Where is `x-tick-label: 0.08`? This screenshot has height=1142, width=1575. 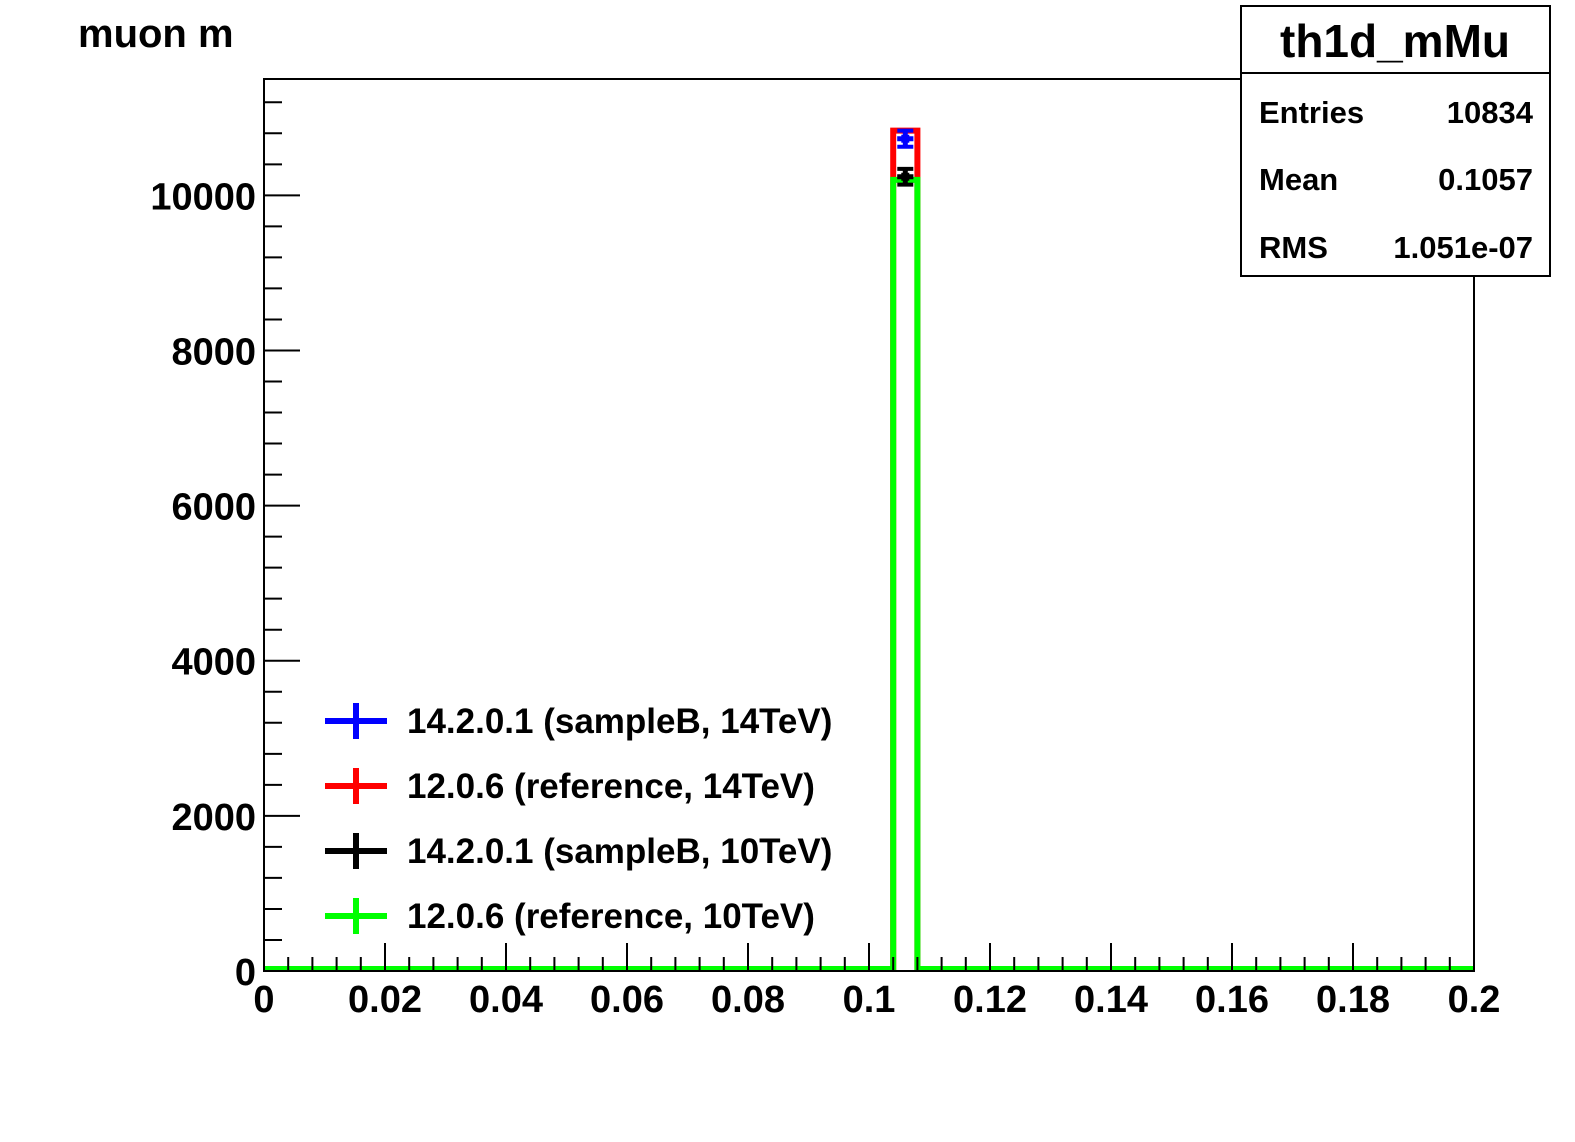 x-tick-label: 0.08 is located at coordinates (748, 1000).